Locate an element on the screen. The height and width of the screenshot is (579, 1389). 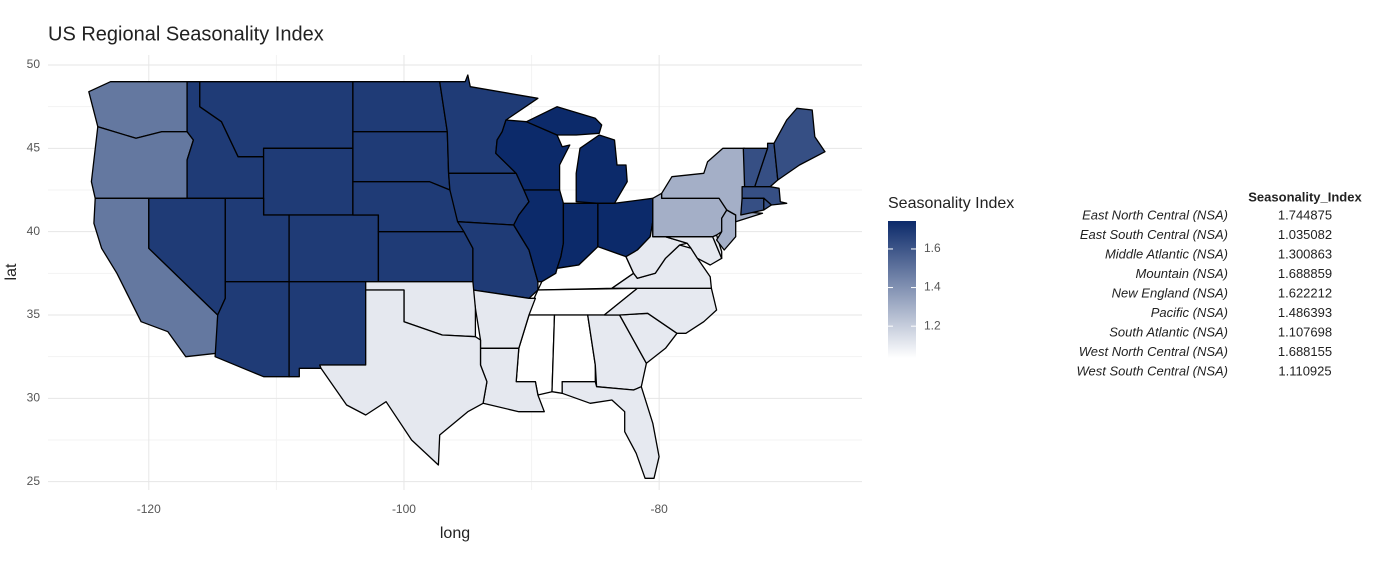
legend-tick-label: 1.6 is located at coordinates (932, 248).